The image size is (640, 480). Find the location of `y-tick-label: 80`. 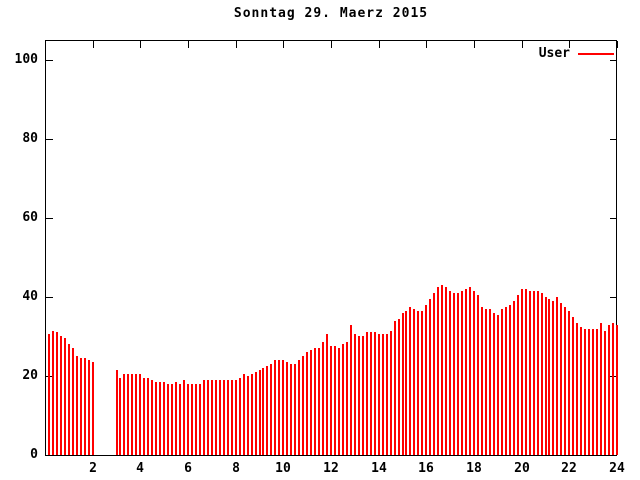

y-tick-label: 80 is located at coordinates (30, 138).